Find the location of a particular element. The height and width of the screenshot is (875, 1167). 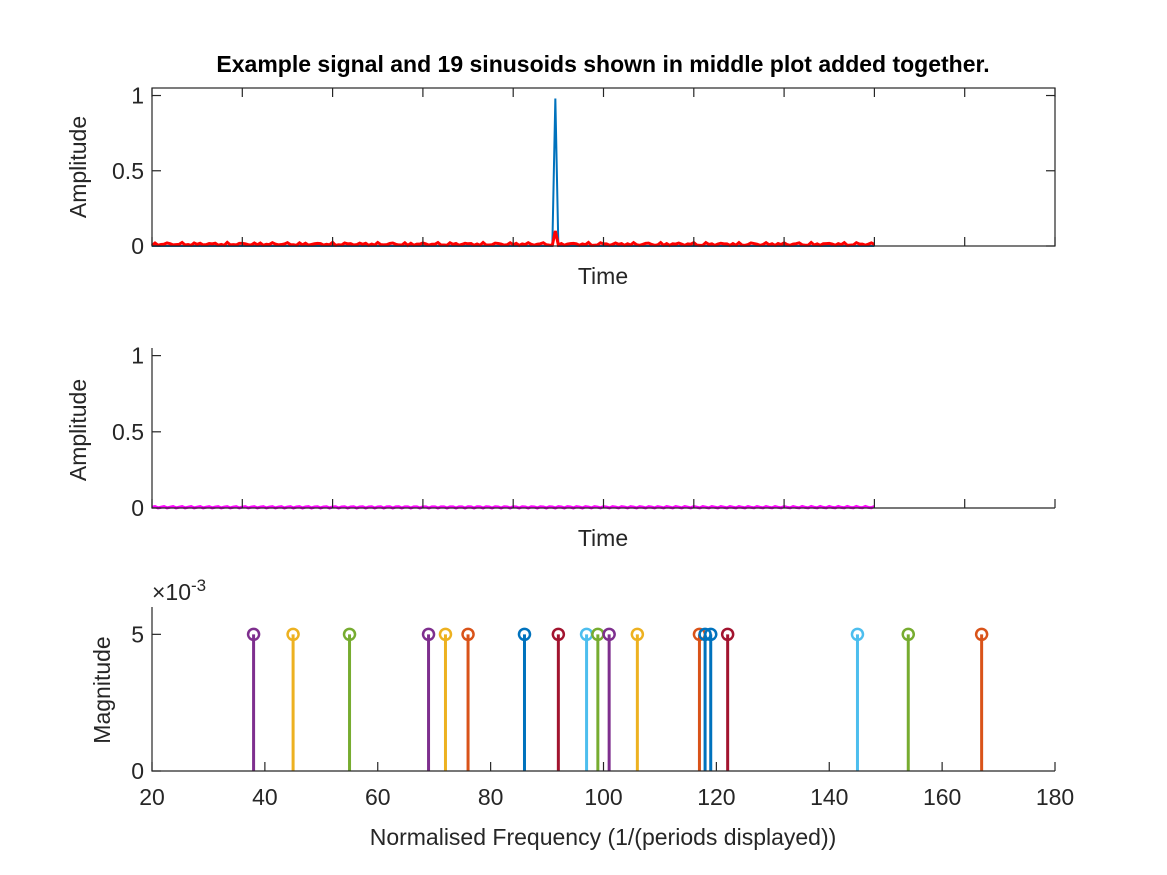

bottom-plot-data is located at coordinates (617, 699).